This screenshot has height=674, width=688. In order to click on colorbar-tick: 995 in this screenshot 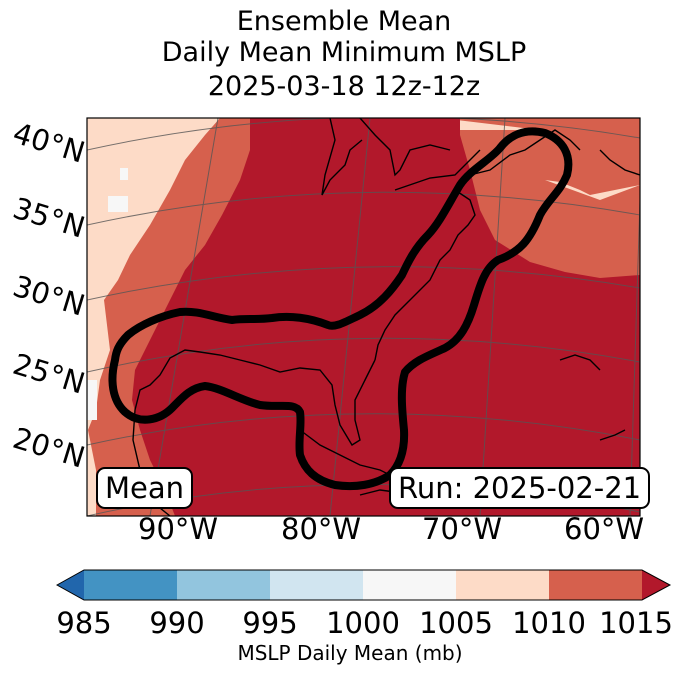, I will do `click(270, 623)`.